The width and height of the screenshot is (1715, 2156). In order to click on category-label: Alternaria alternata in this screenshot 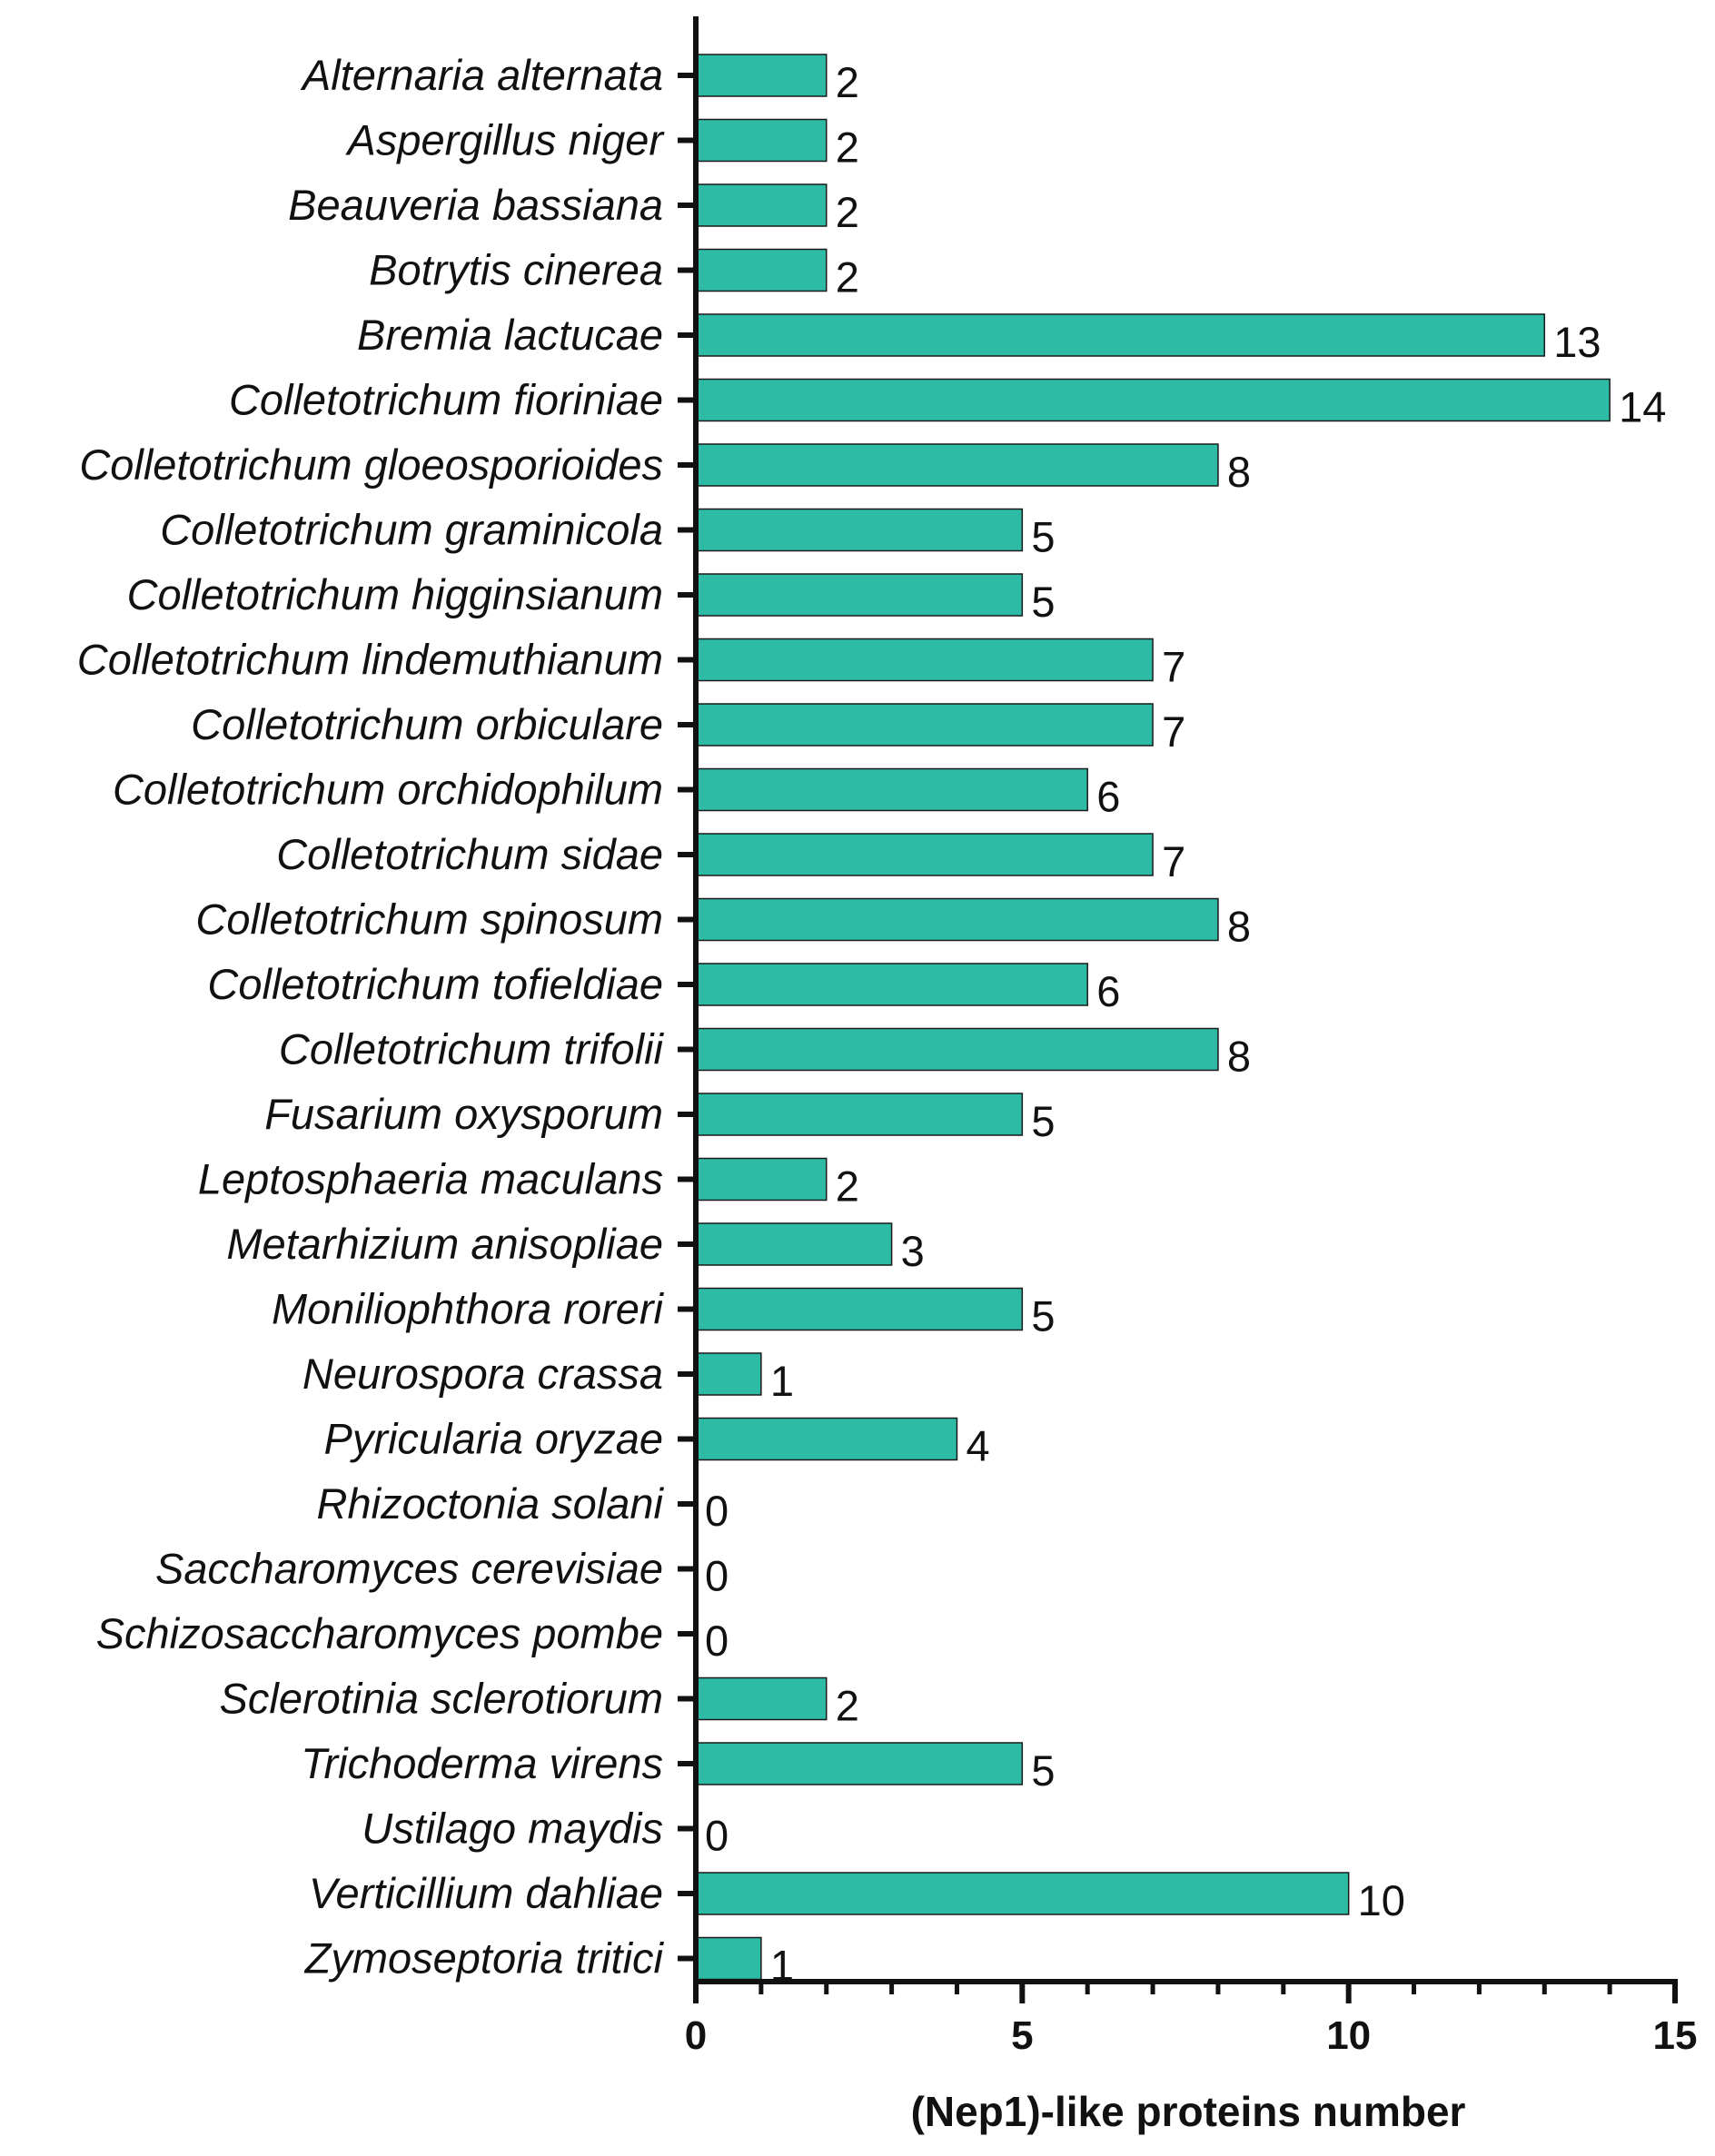, I will do `click(481, 75)`.